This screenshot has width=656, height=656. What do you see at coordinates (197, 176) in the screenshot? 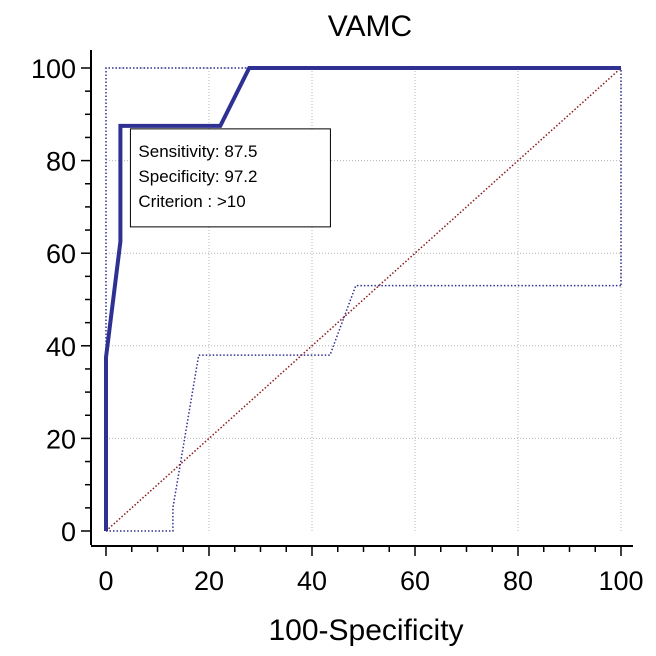
I see `callout-specificity: Specificity: 97.2` at bounding box center [197, 176].